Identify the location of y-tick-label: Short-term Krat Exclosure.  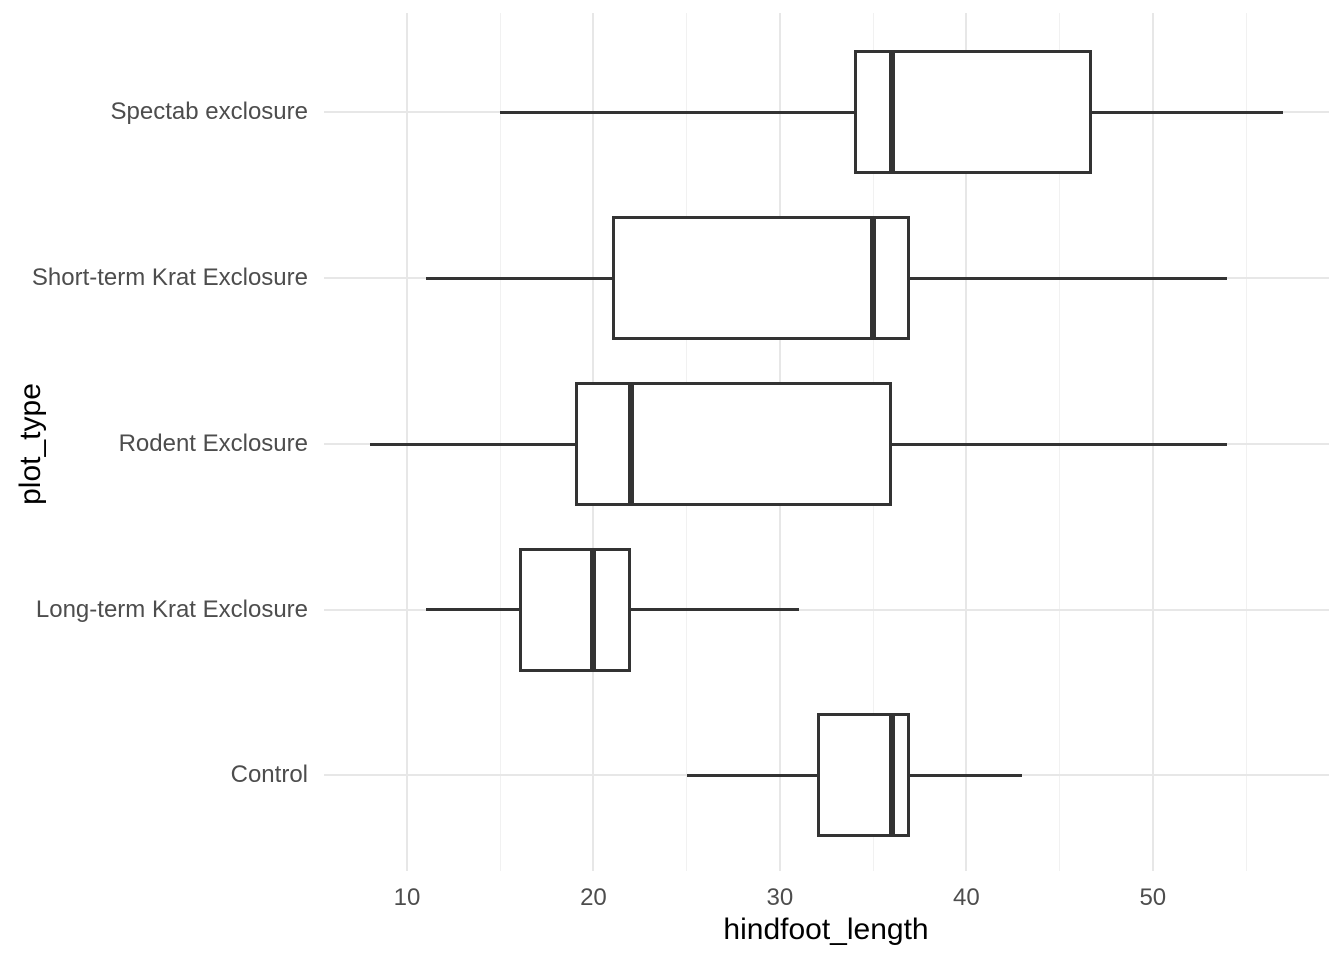
(169, 277).